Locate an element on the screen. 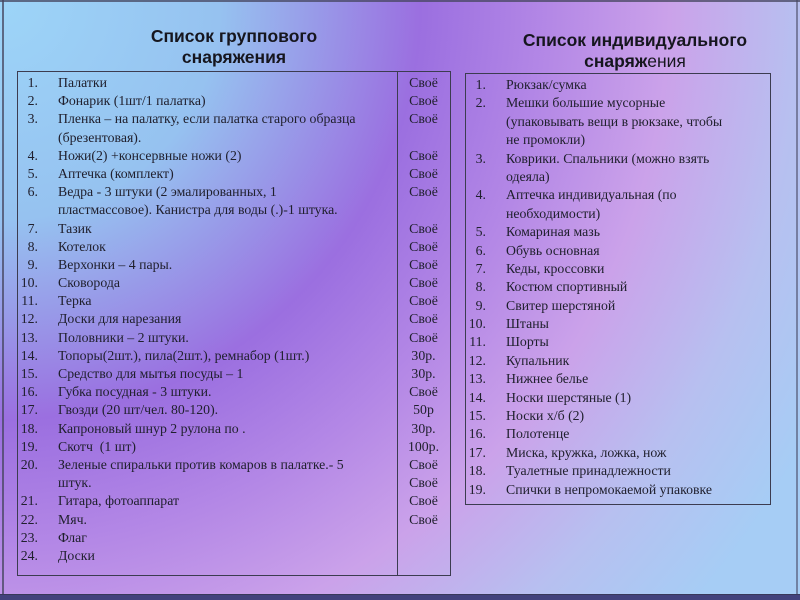  individual-list-item-text: Кеды, кроссовки is located at coordinates (555, 268).